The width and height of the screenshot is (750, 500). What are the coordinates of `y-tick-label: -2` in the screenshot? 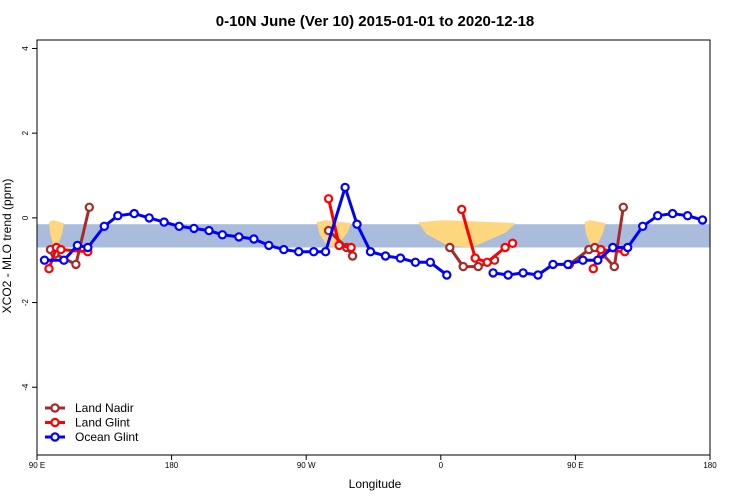 It's located at (25, 302).